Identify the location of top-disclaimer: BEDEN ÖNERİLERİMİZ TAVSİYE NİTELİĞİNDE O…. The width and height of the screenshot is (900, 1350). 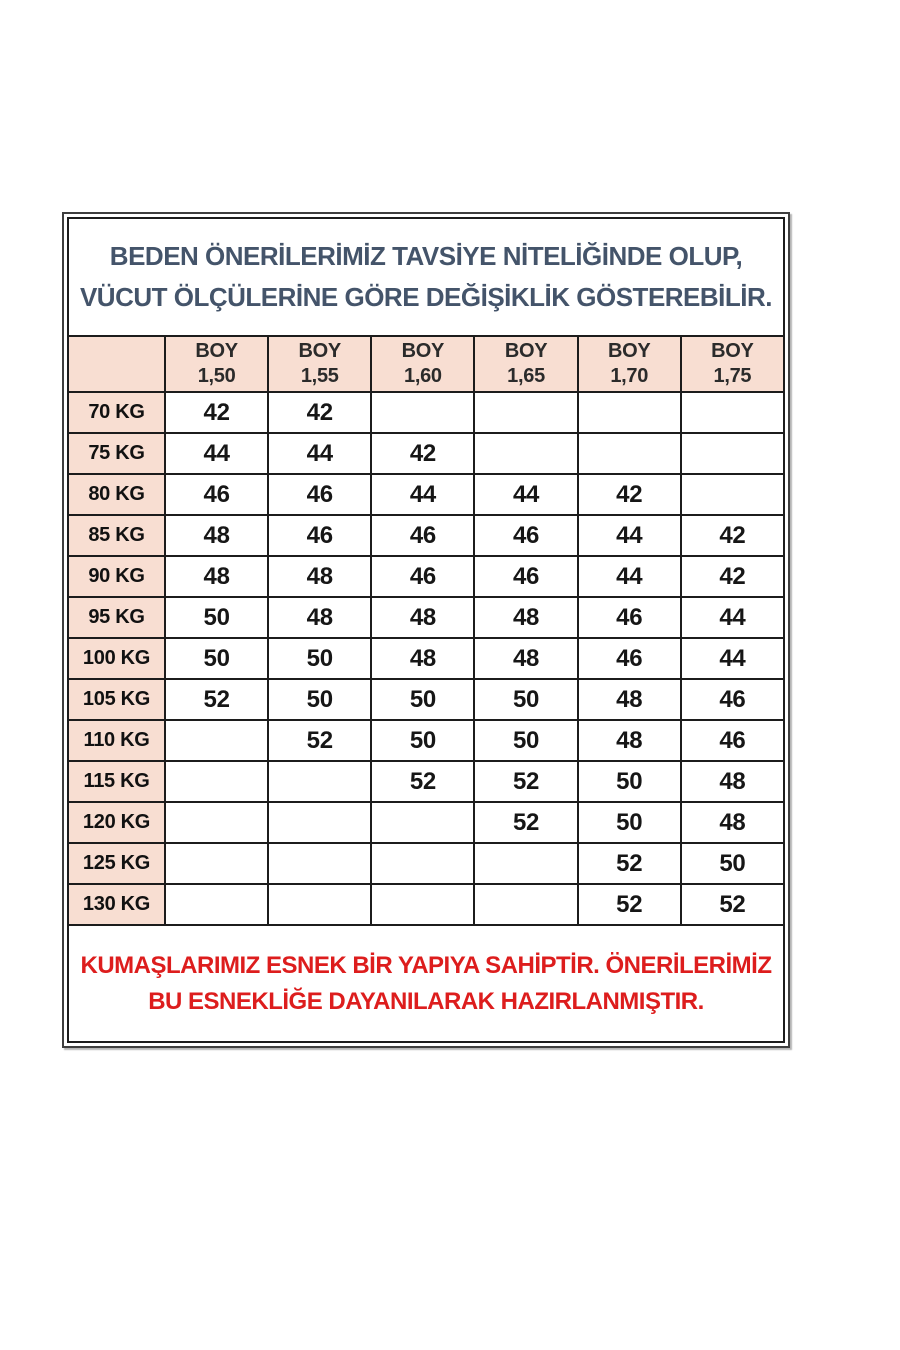
(426, 277).